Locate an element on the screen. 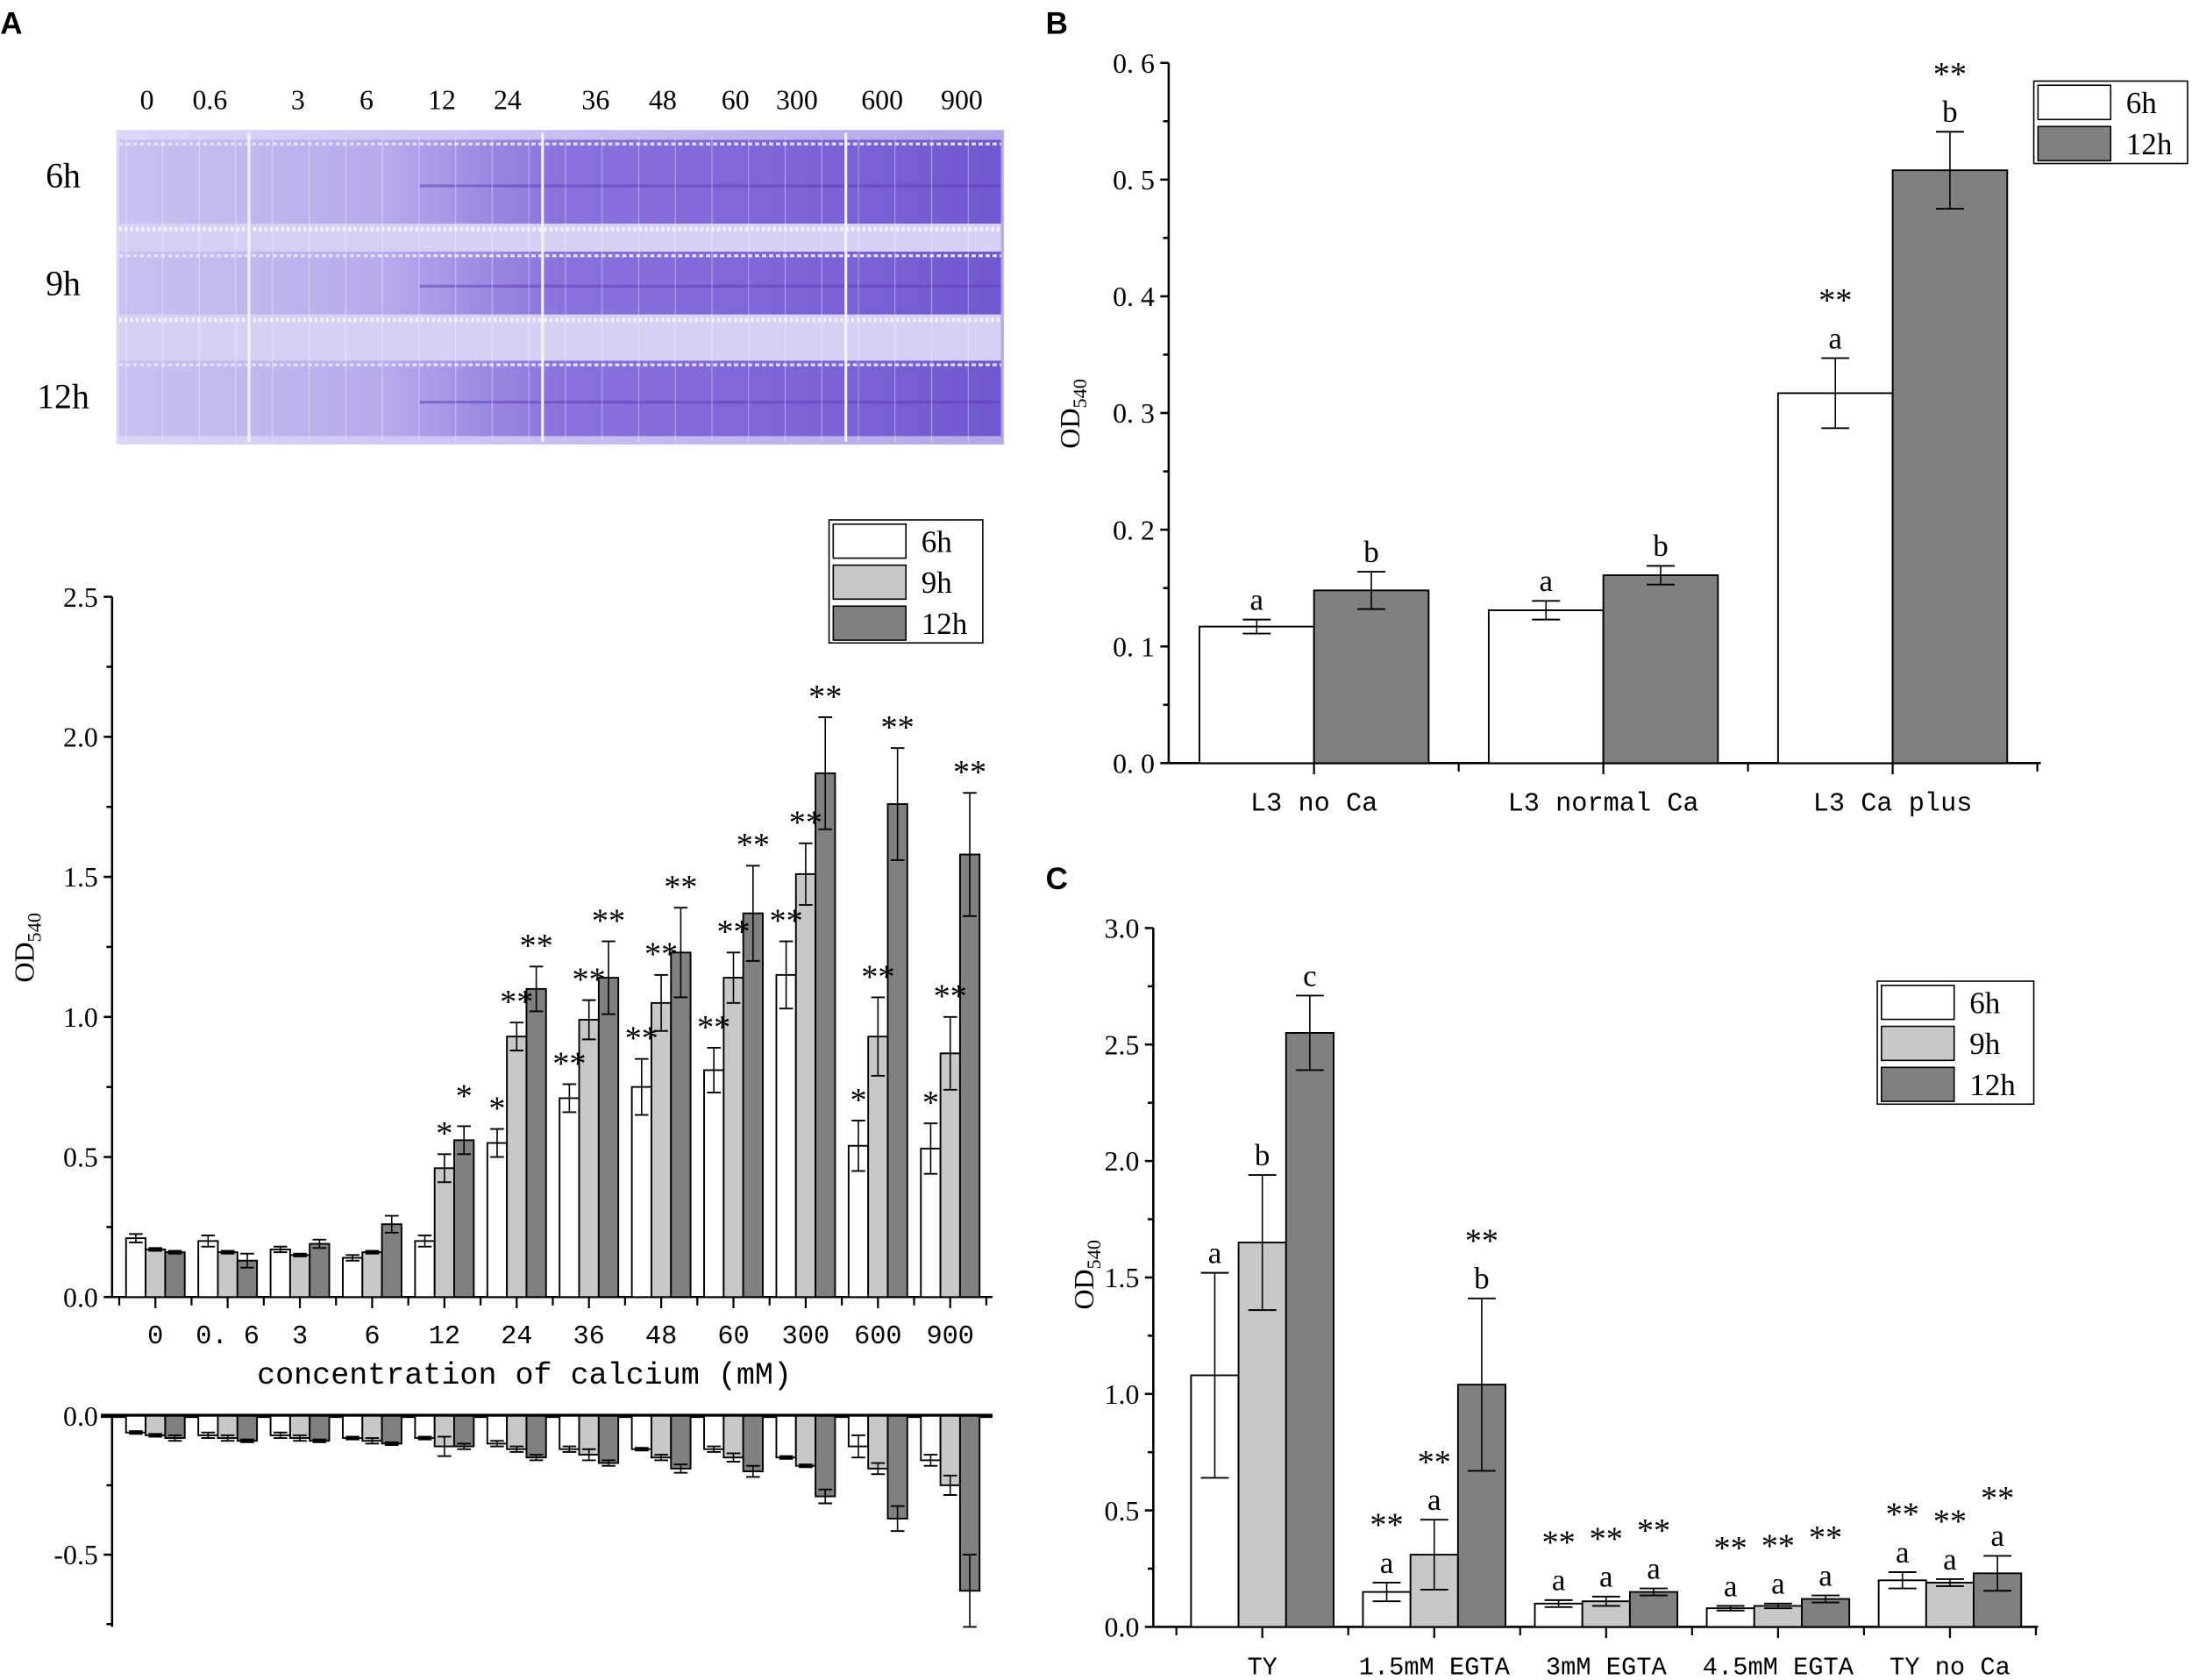  y-tick-label: 0. 6 is located at coordinates (1134, 63).